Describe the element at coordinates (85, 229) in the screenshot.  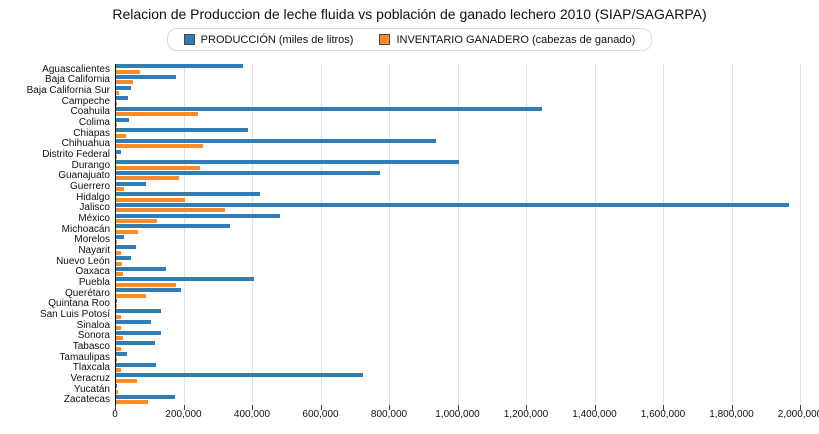
I see `y-axis-label: Michoacán` at that location.